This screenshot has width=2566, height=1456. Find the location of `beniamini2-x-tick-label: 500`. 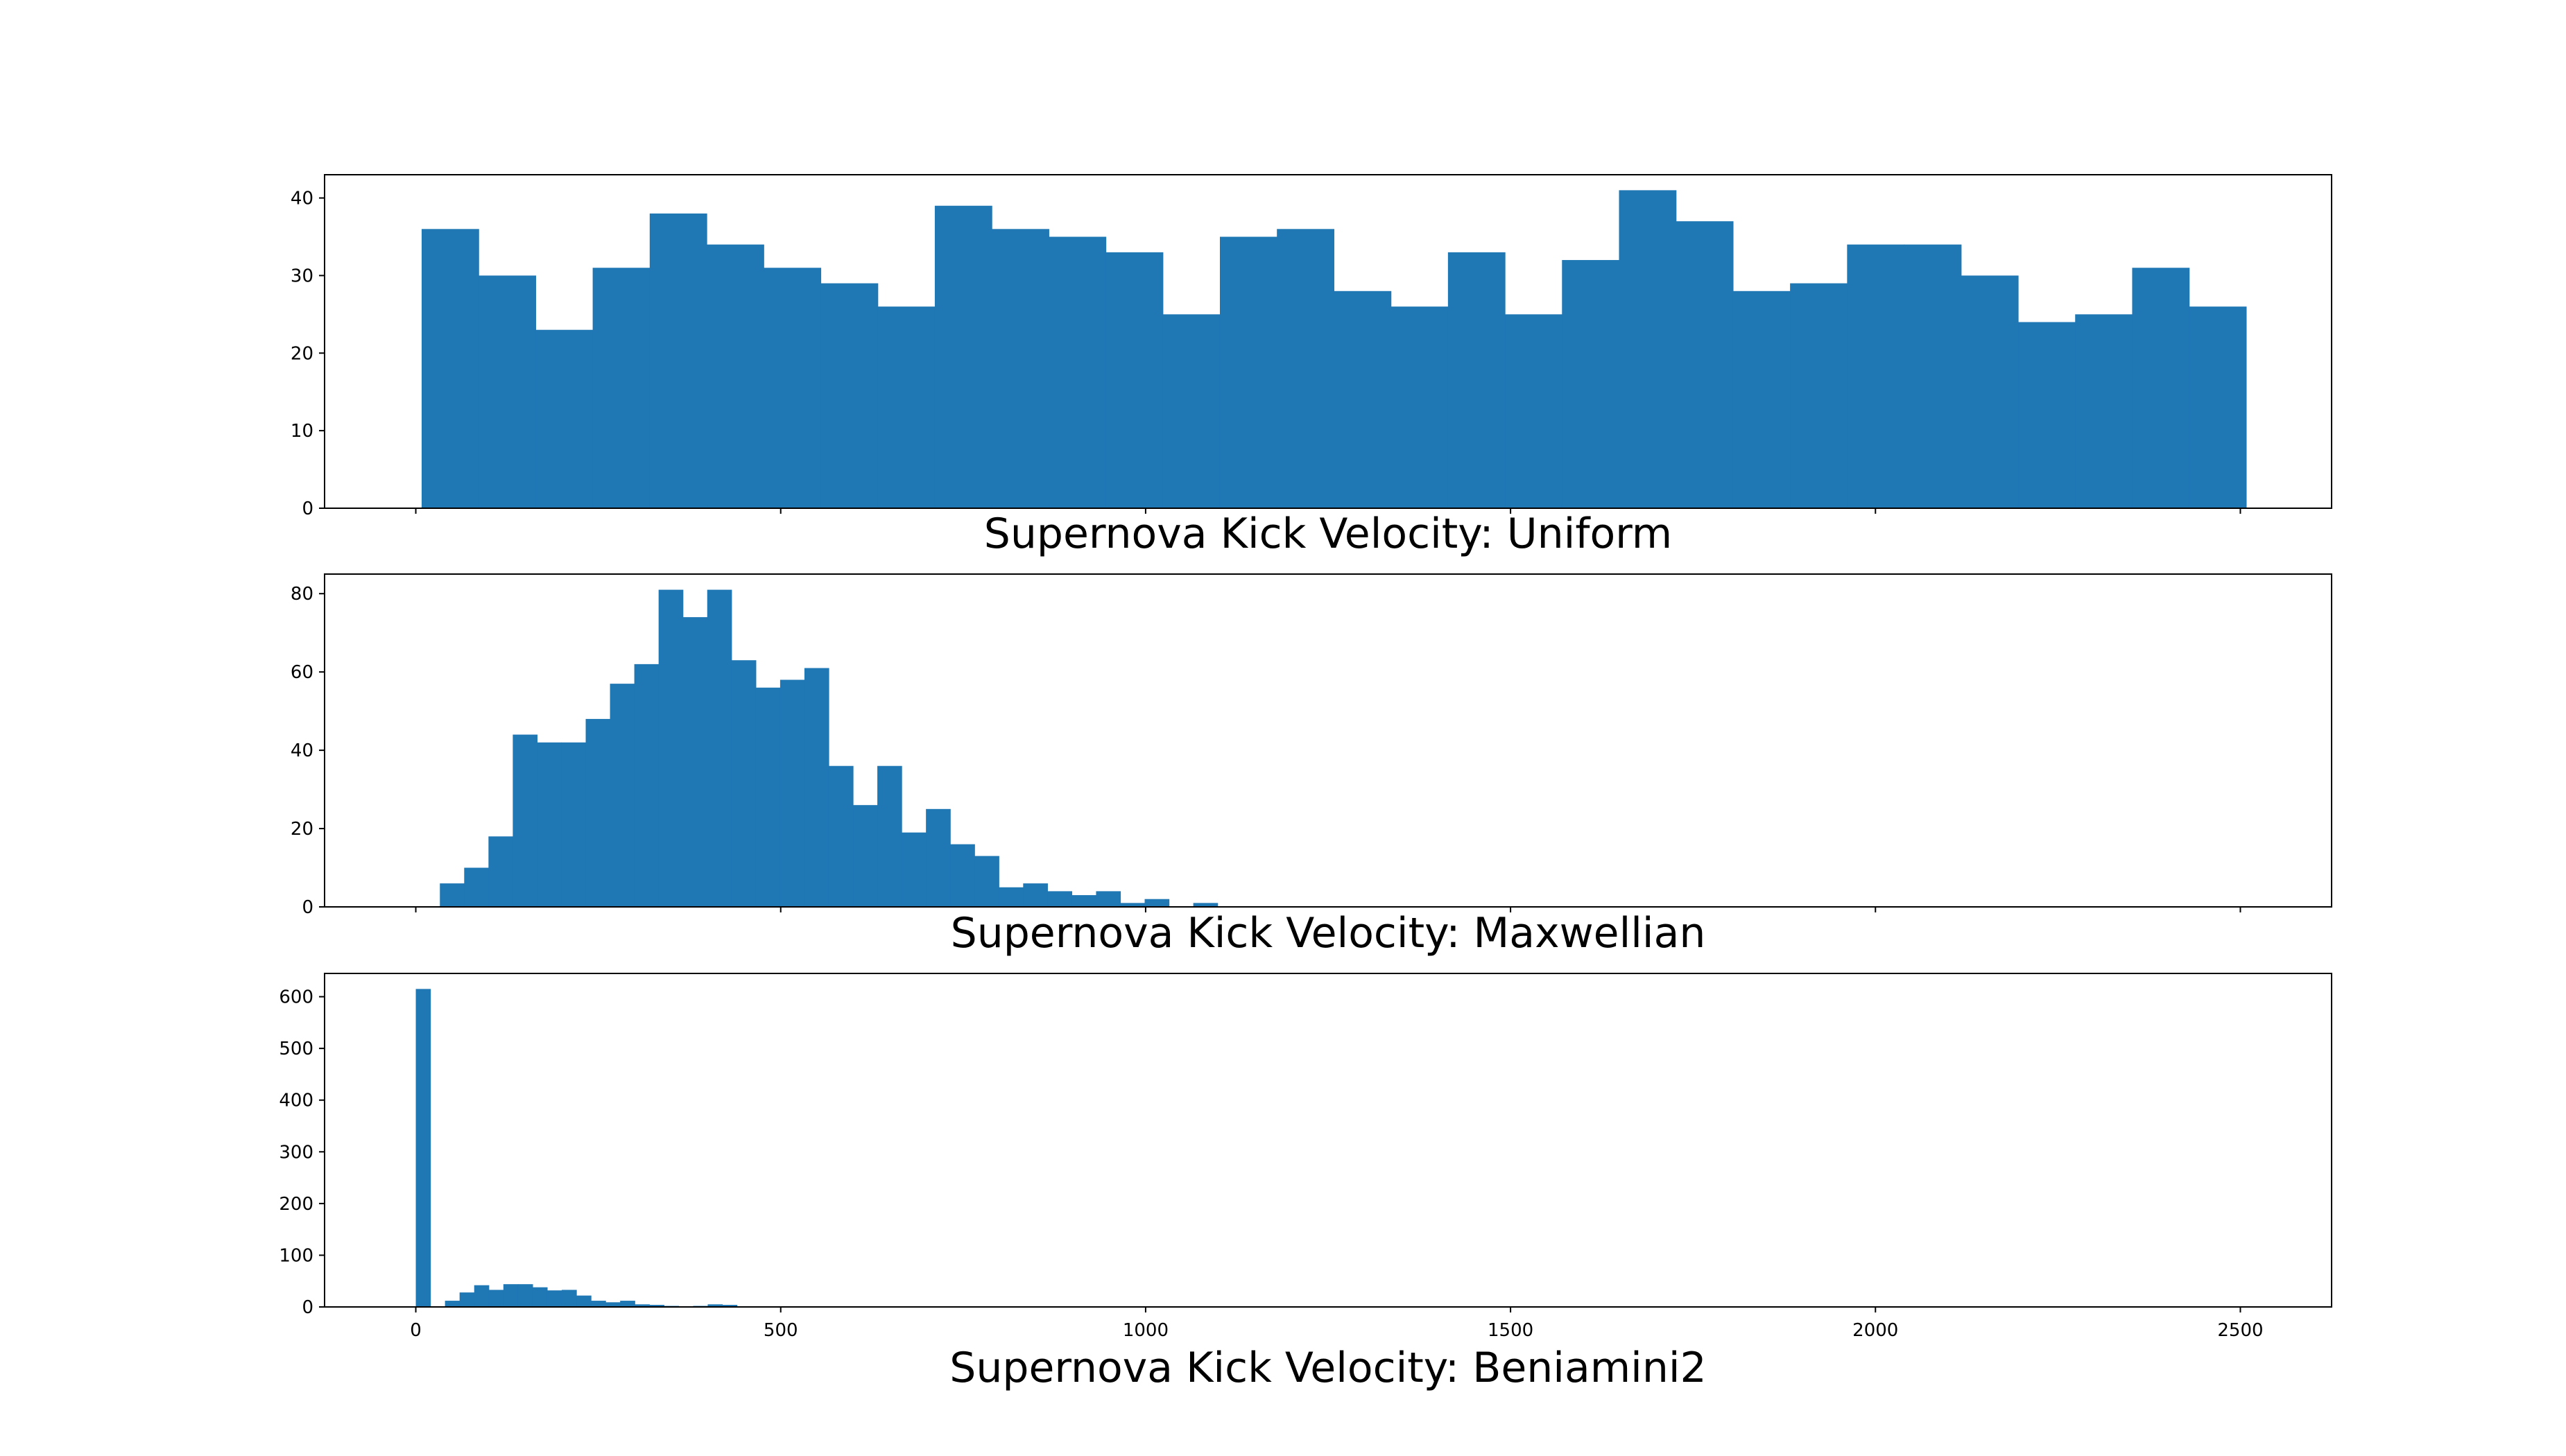

beniamini2-x-tick-label: 500 is located at coordinates (781, 1330).